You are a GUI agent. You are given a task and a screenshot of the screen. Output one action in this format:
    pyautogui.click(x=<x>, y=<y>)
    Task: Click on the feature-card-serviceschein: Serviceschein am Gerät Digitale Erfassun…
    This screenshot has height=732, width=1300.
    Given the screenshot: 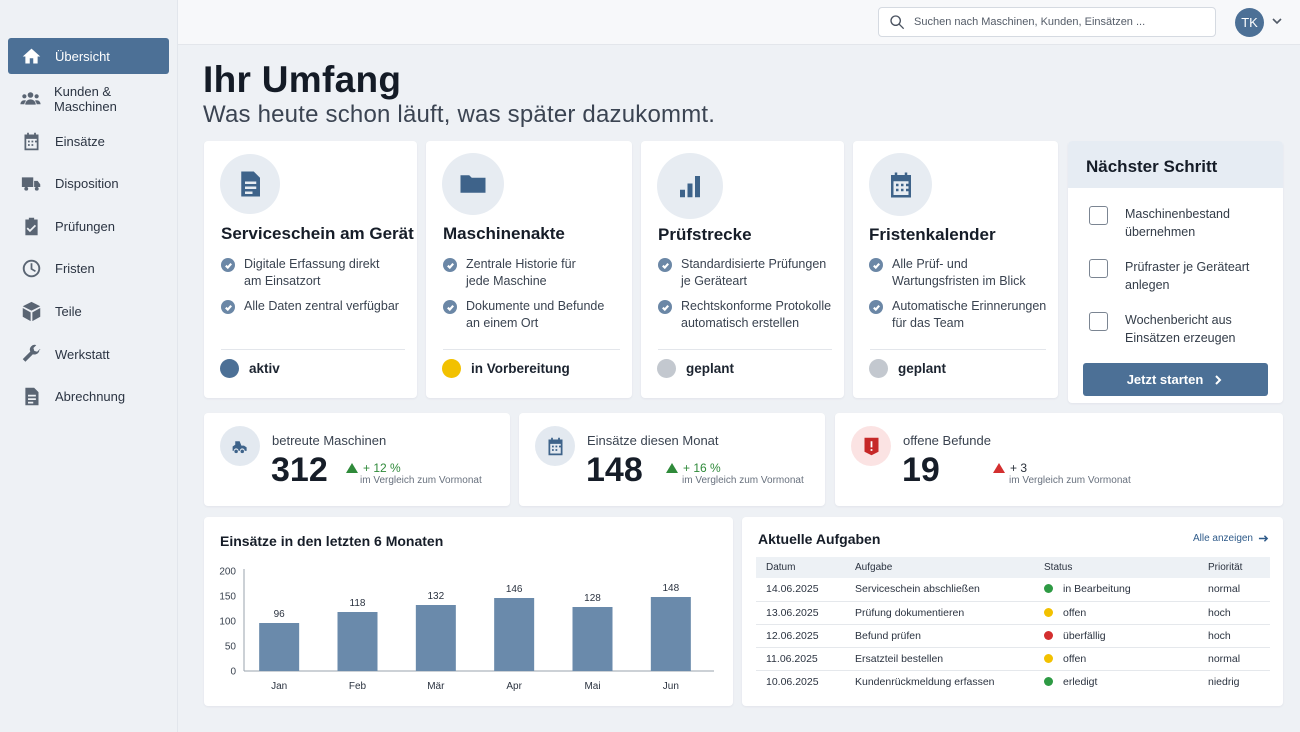 What is the action you would take?
    pyautogui.click(x=310, y=269)
    